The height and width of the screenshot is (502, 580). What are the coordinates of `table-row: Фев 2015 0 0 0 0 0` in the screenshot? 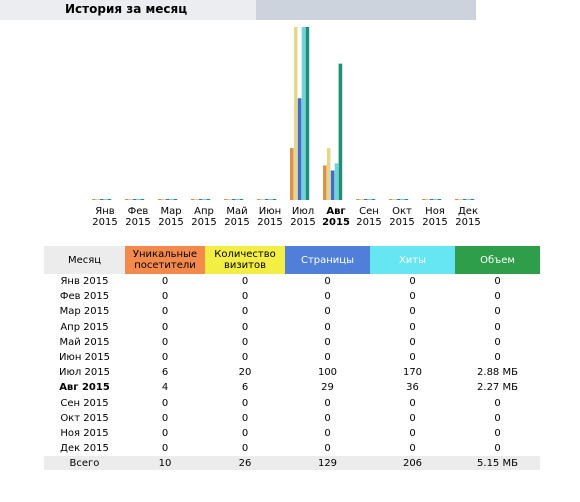 It's located at (292, 296).